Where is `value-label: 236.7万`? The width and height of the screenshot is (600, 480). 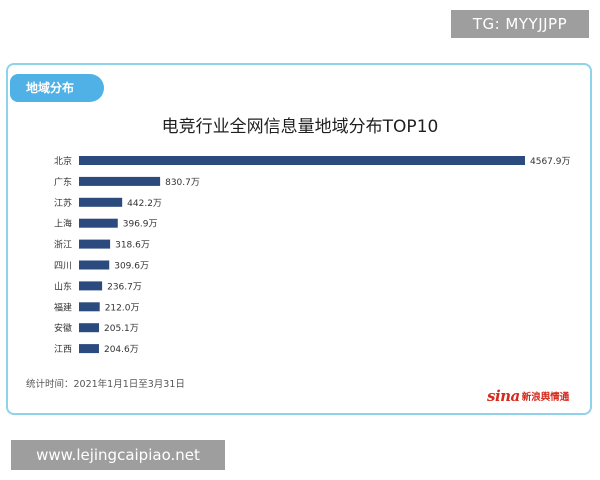
value-label: 236.7万 is located at coordinates (124, 287).